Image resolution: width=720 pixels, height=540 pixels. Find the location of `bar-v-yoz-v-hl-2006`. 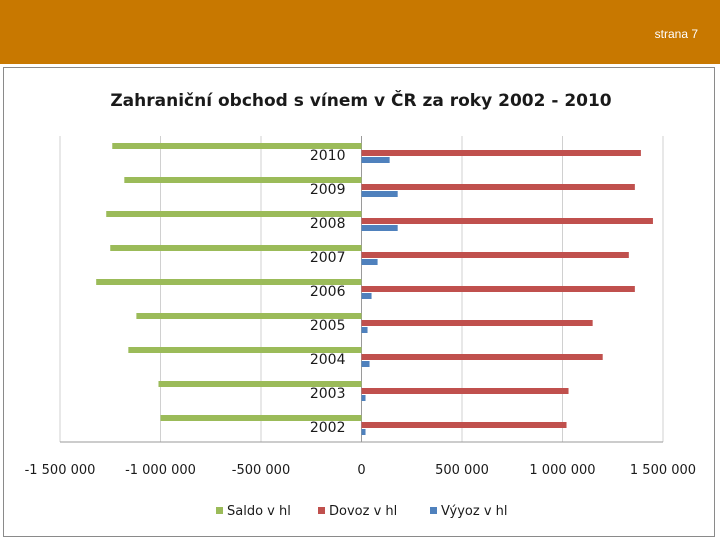

bar-v-yoz-v-hl-2006 is located at coordinates (366, 296).